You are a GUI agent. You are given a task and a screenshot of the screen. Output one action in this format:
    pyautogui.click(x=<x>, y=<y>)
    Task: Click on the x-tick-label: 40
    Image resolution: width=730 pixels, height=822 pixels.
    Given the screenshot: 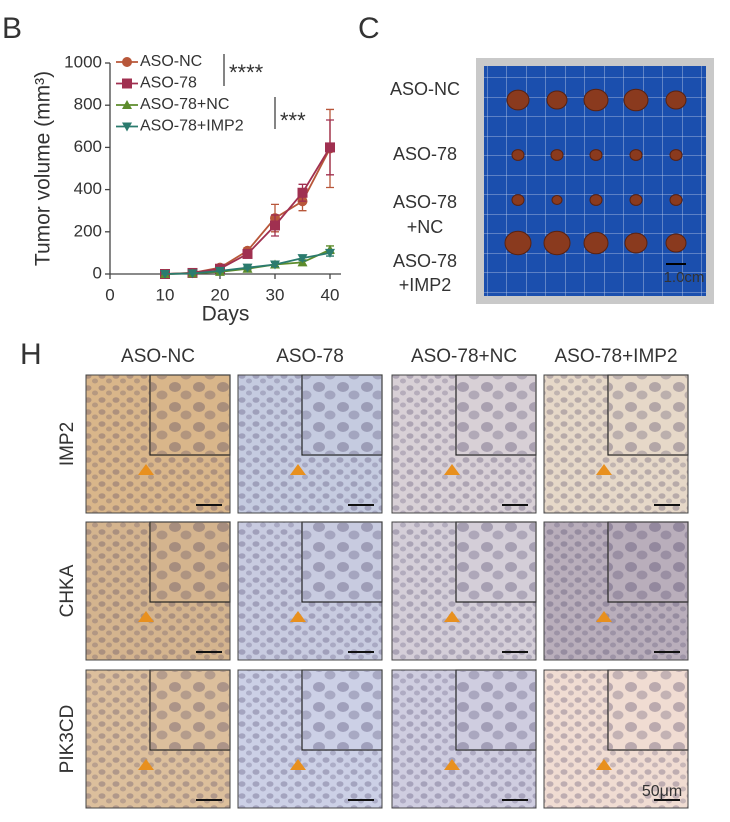 What is the action you would take?
    pyautogui.click(x=330, y=294)
    